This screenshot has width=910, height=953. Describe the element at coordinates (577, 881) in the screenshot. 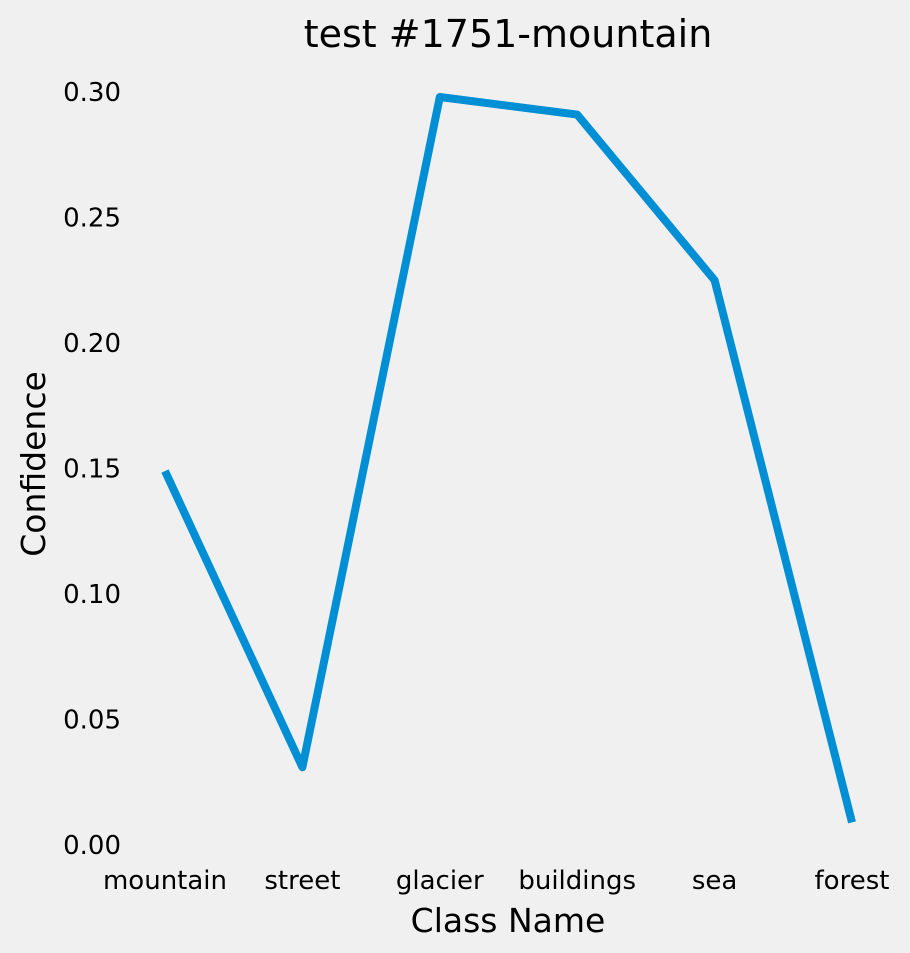

I see `x-tick-label: buildings` at that location.